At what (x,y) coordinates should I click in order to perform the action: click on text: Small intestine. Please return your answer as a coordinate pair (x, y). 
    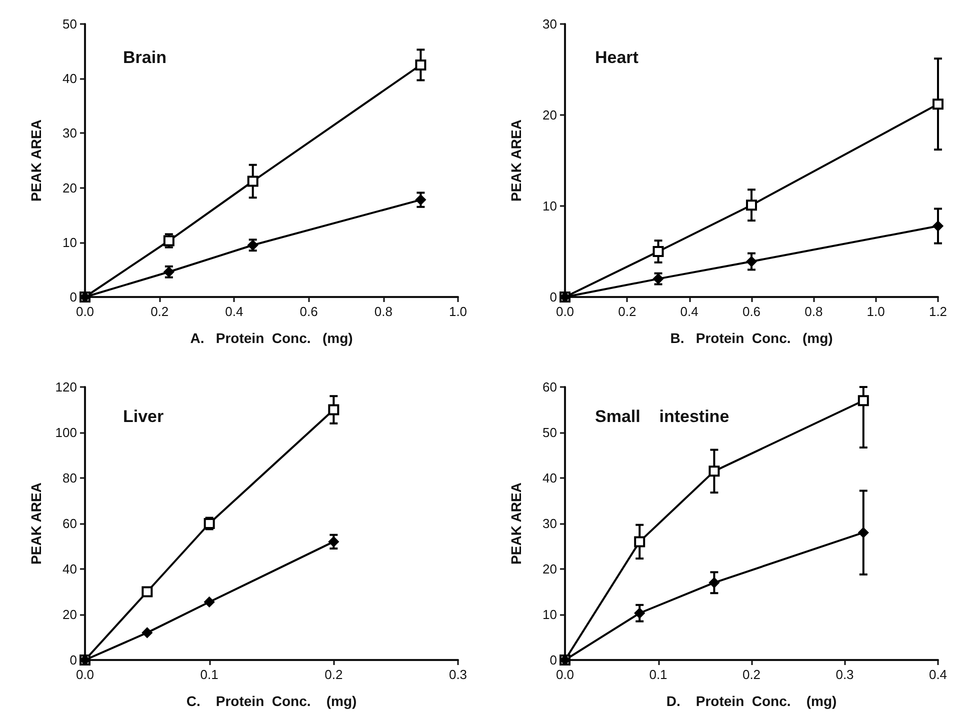
    Looking at the image, I should click on (662, 416).